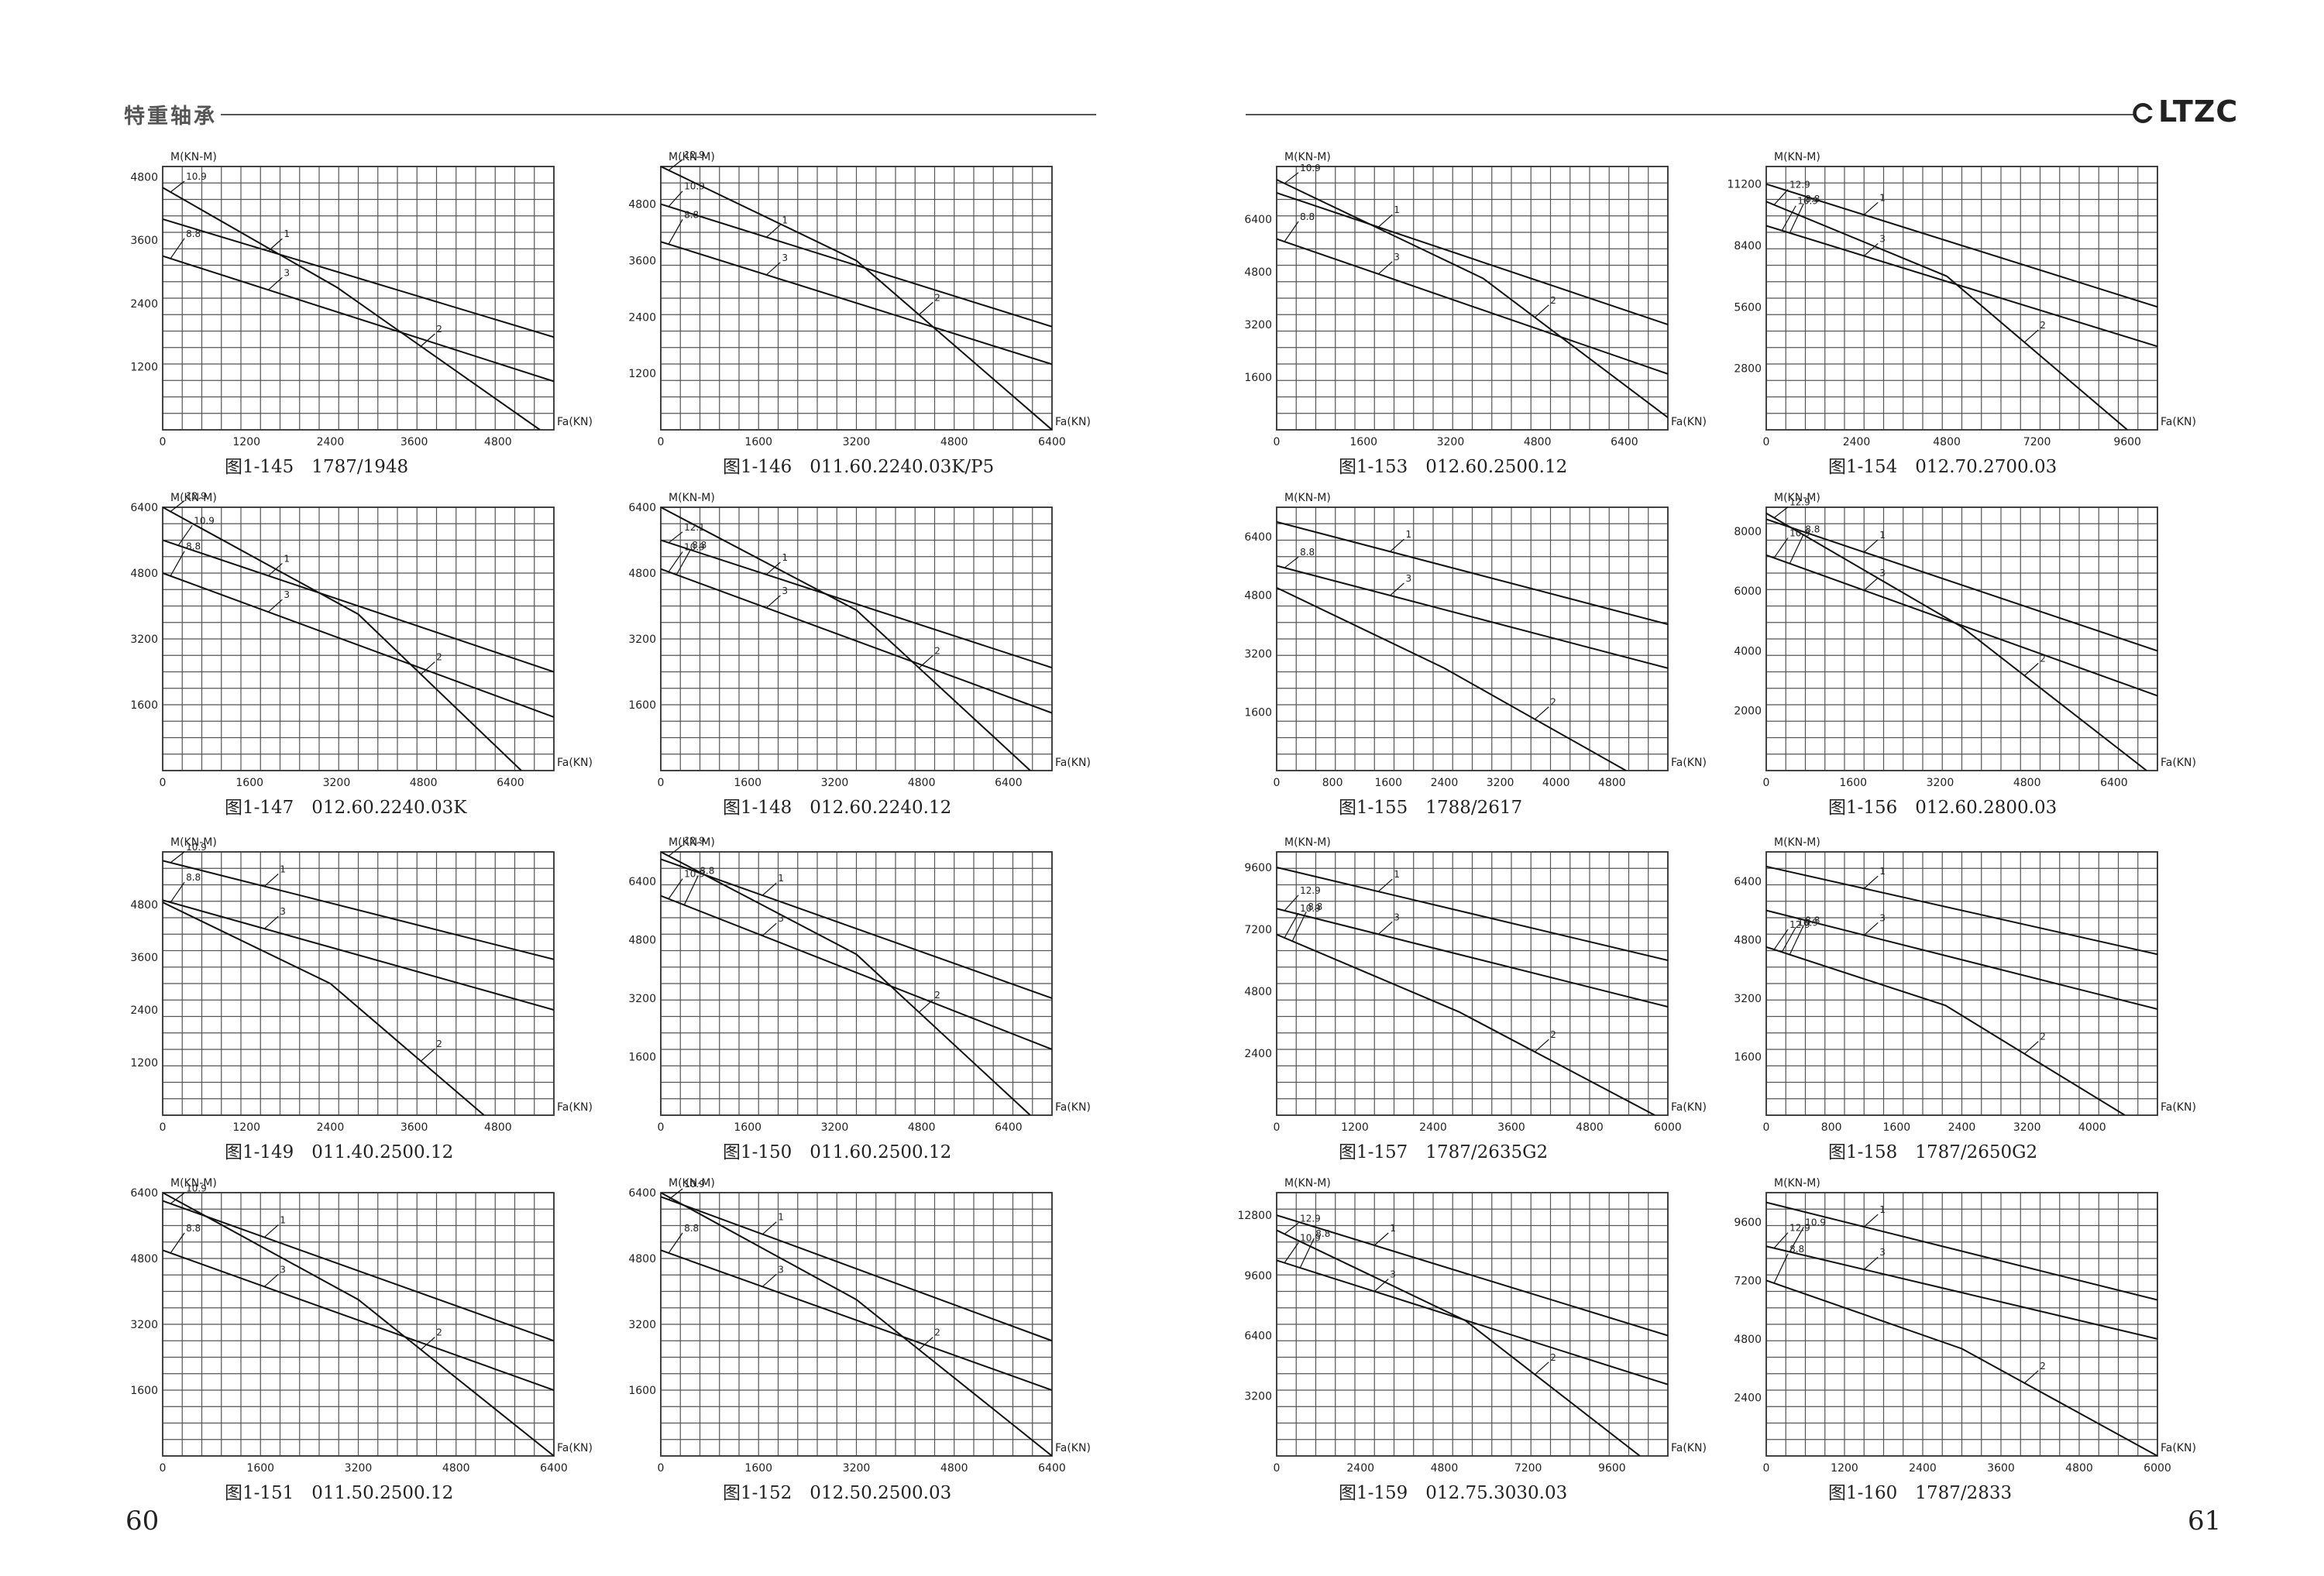  I want to click on header-rule-right, so click(1690, 114).